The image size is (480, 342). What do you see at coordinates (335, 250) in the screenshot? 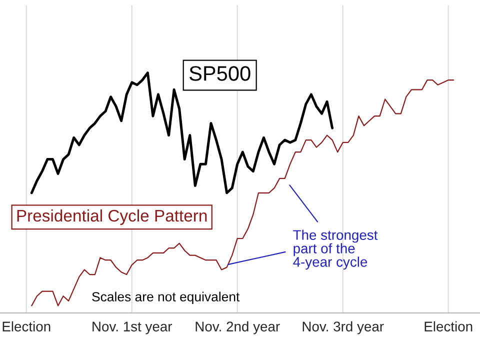
I see `annotation: The strongest part of the 4-year cycle` at bounding box center [335, 250].